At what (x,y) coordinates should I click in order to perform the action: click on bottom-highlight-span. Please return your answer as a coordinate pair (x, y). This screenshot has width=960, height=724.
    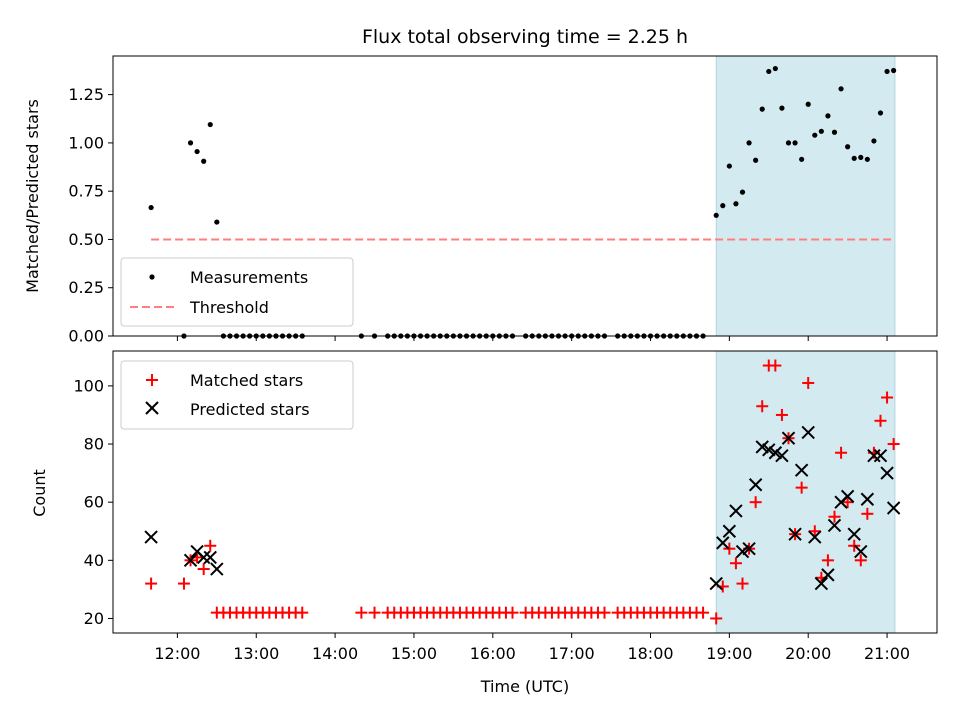
    Looking at the image, I should click on (805, 492).